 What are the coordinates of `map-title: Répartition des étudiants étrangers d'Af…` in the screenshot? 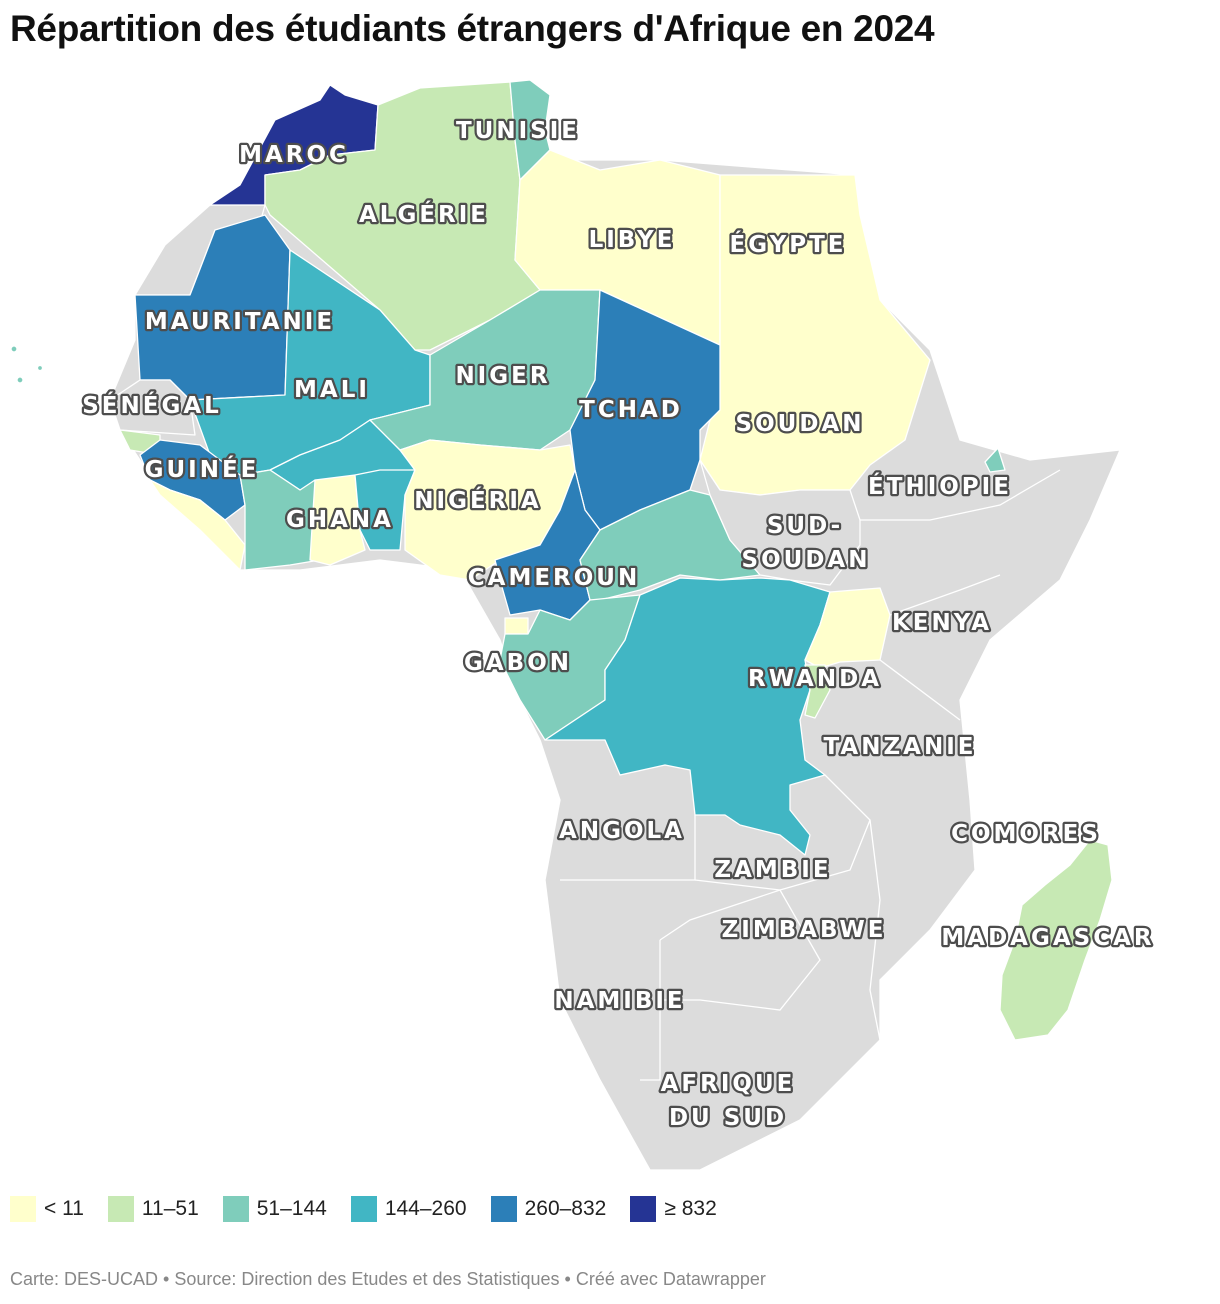 It's located at (472, 28).